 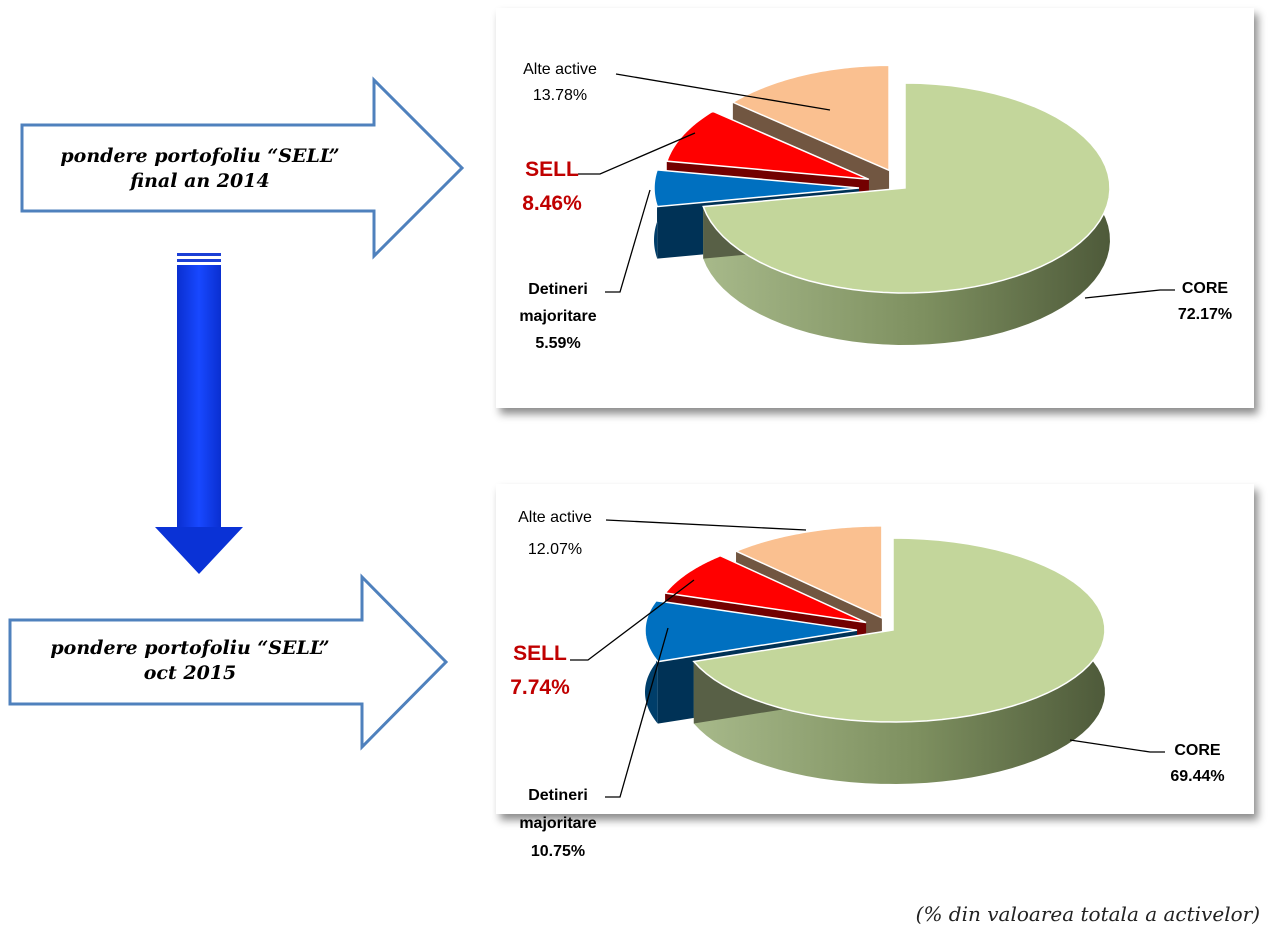 What do you see at coordinates (1205, 288) in the screenshot?
I see `core-name-2014: CORE` at bounding box center [1205, 288].